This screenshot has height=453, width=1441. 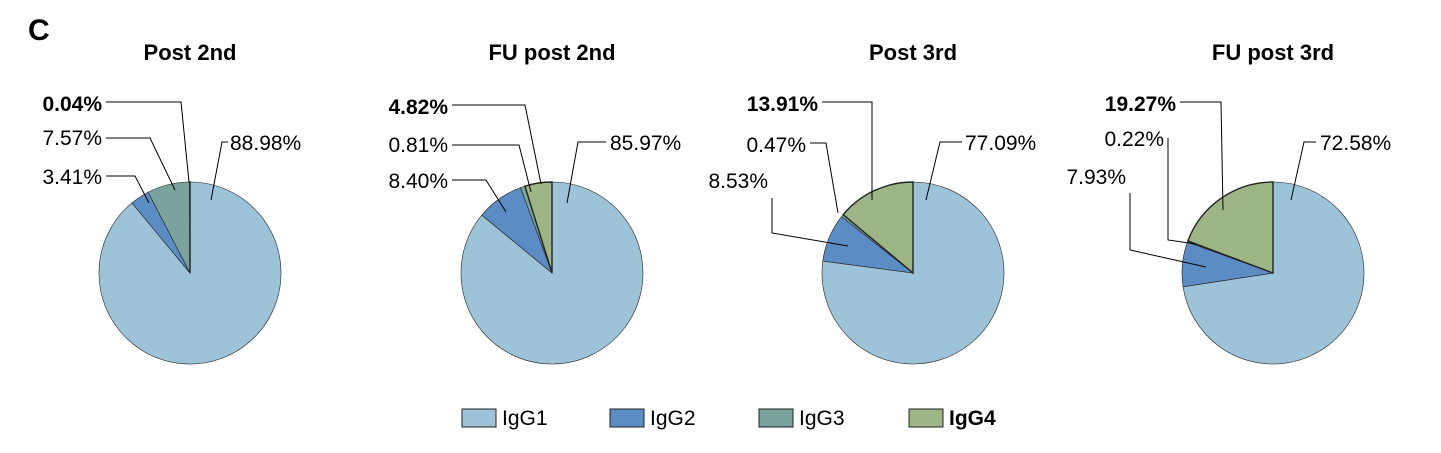 I want to click on legend-swatch-igg1, so click(x=479, y=418).